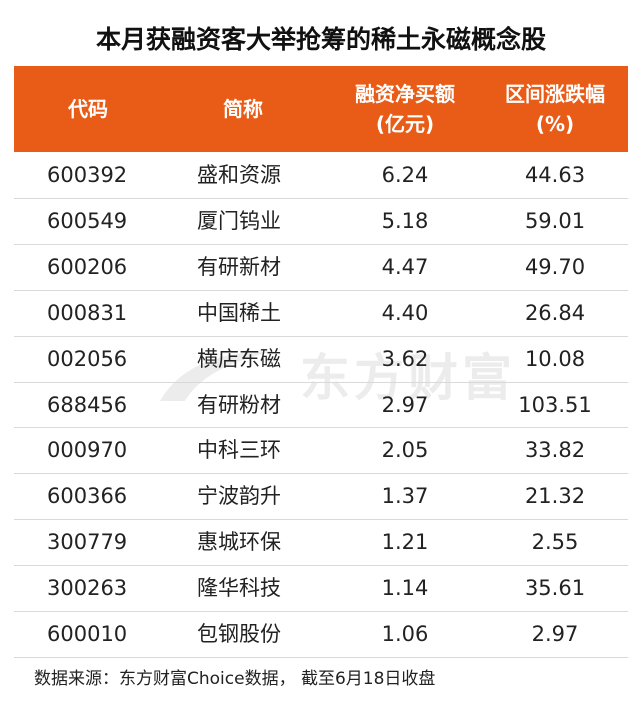 The height and width of the screenshot is (710, 642). I want to click on table-cell: 600392, so click(87, 175).